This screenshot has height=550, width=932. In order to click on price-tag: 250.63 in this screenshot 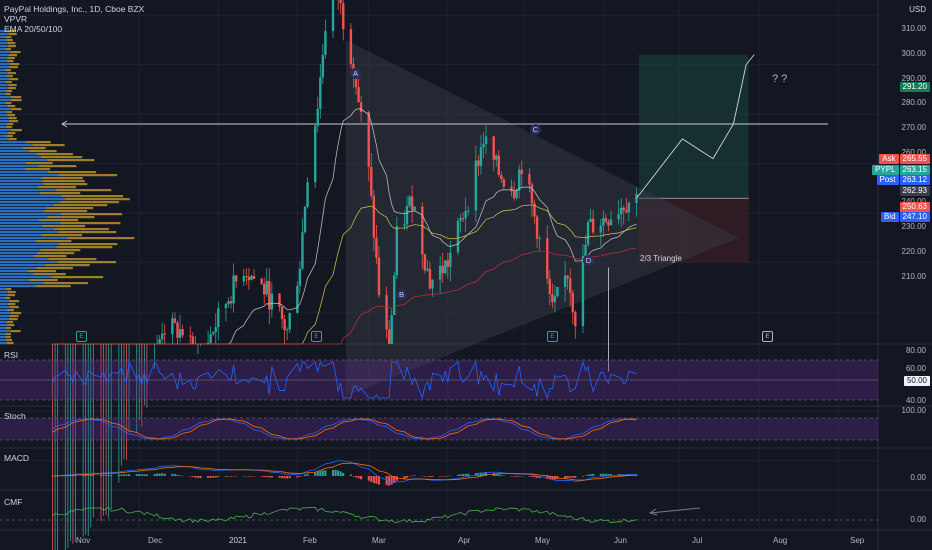, I will do `click(914, 207)`.